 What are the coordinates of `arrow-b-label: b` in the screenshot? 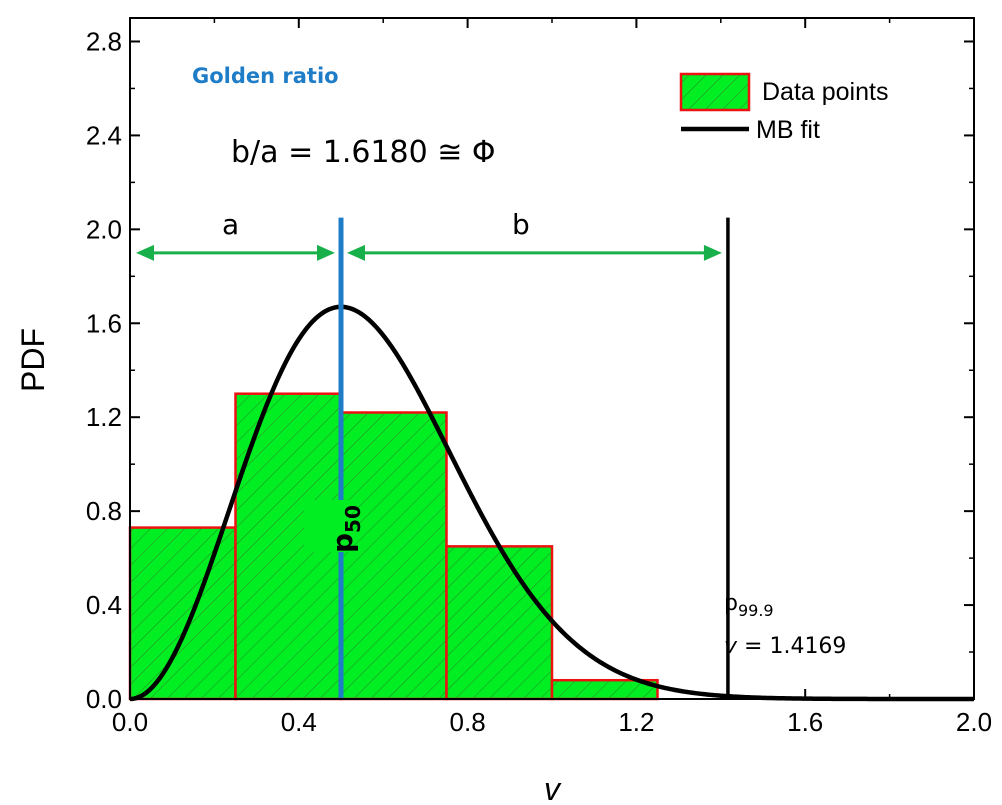 It's located at (521, 224).